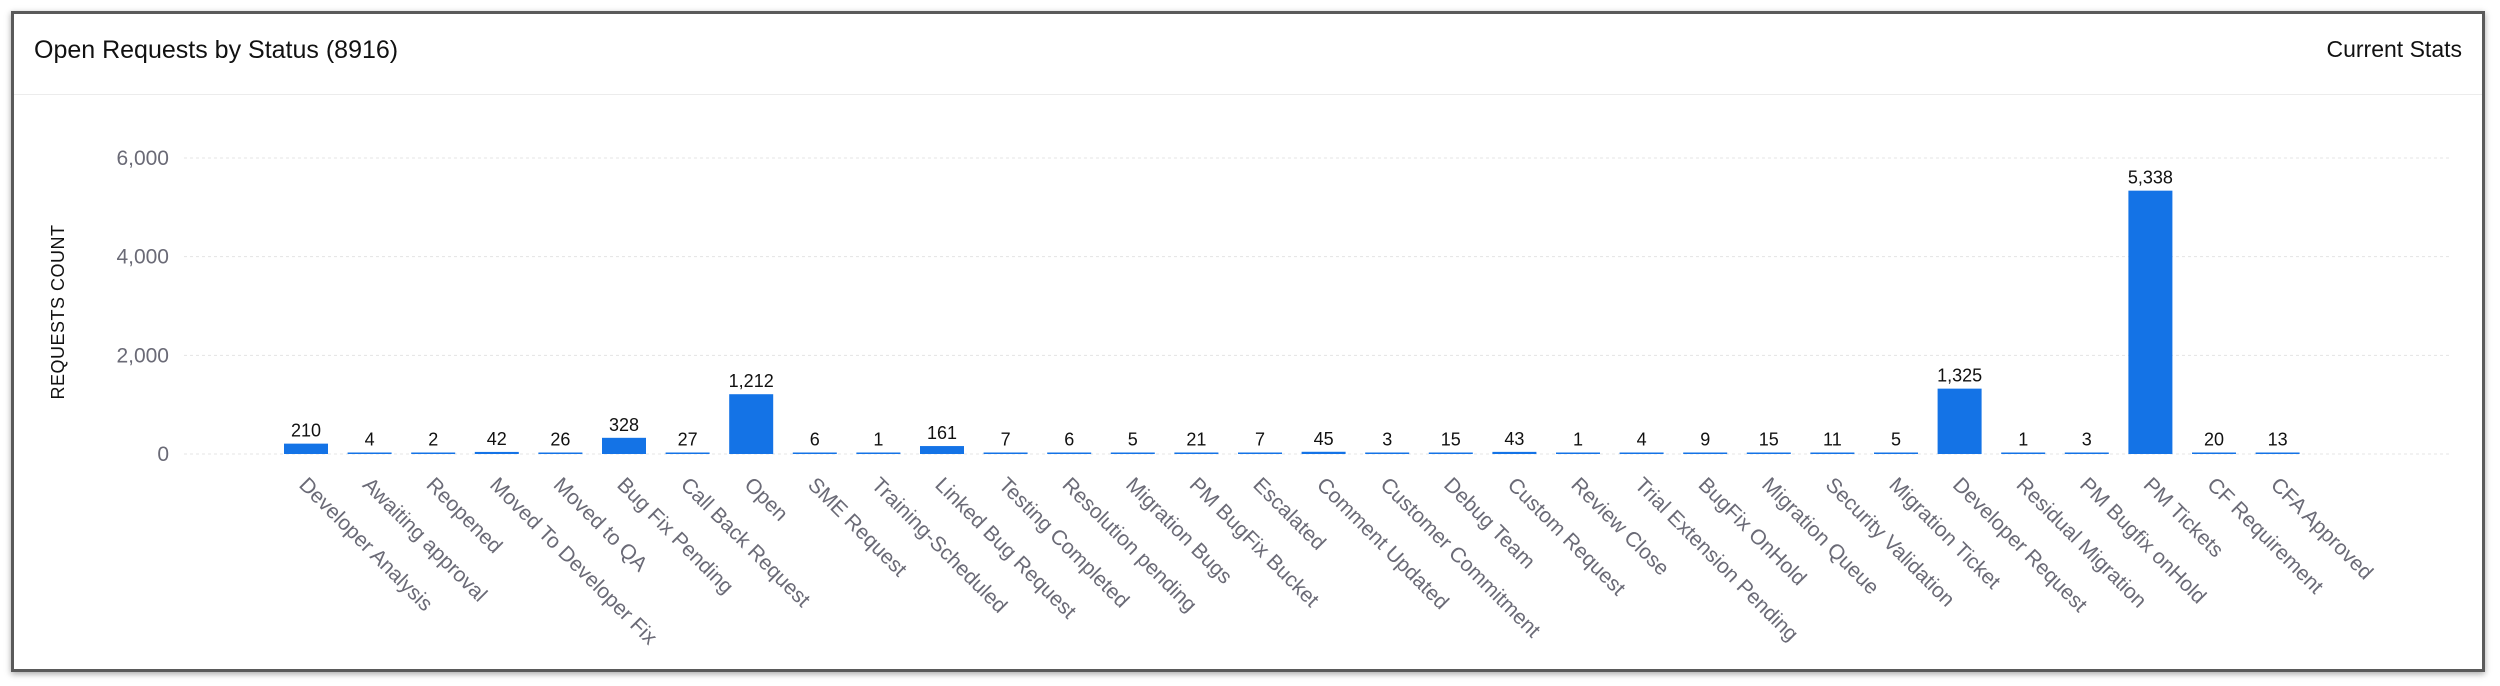 This screenshot has width=2500, height=686. What do you see at coordinates (674, 535) in the screenshot?
I see `x-tick-label: Bug Fix Pending` at bounding box center [674, 535].